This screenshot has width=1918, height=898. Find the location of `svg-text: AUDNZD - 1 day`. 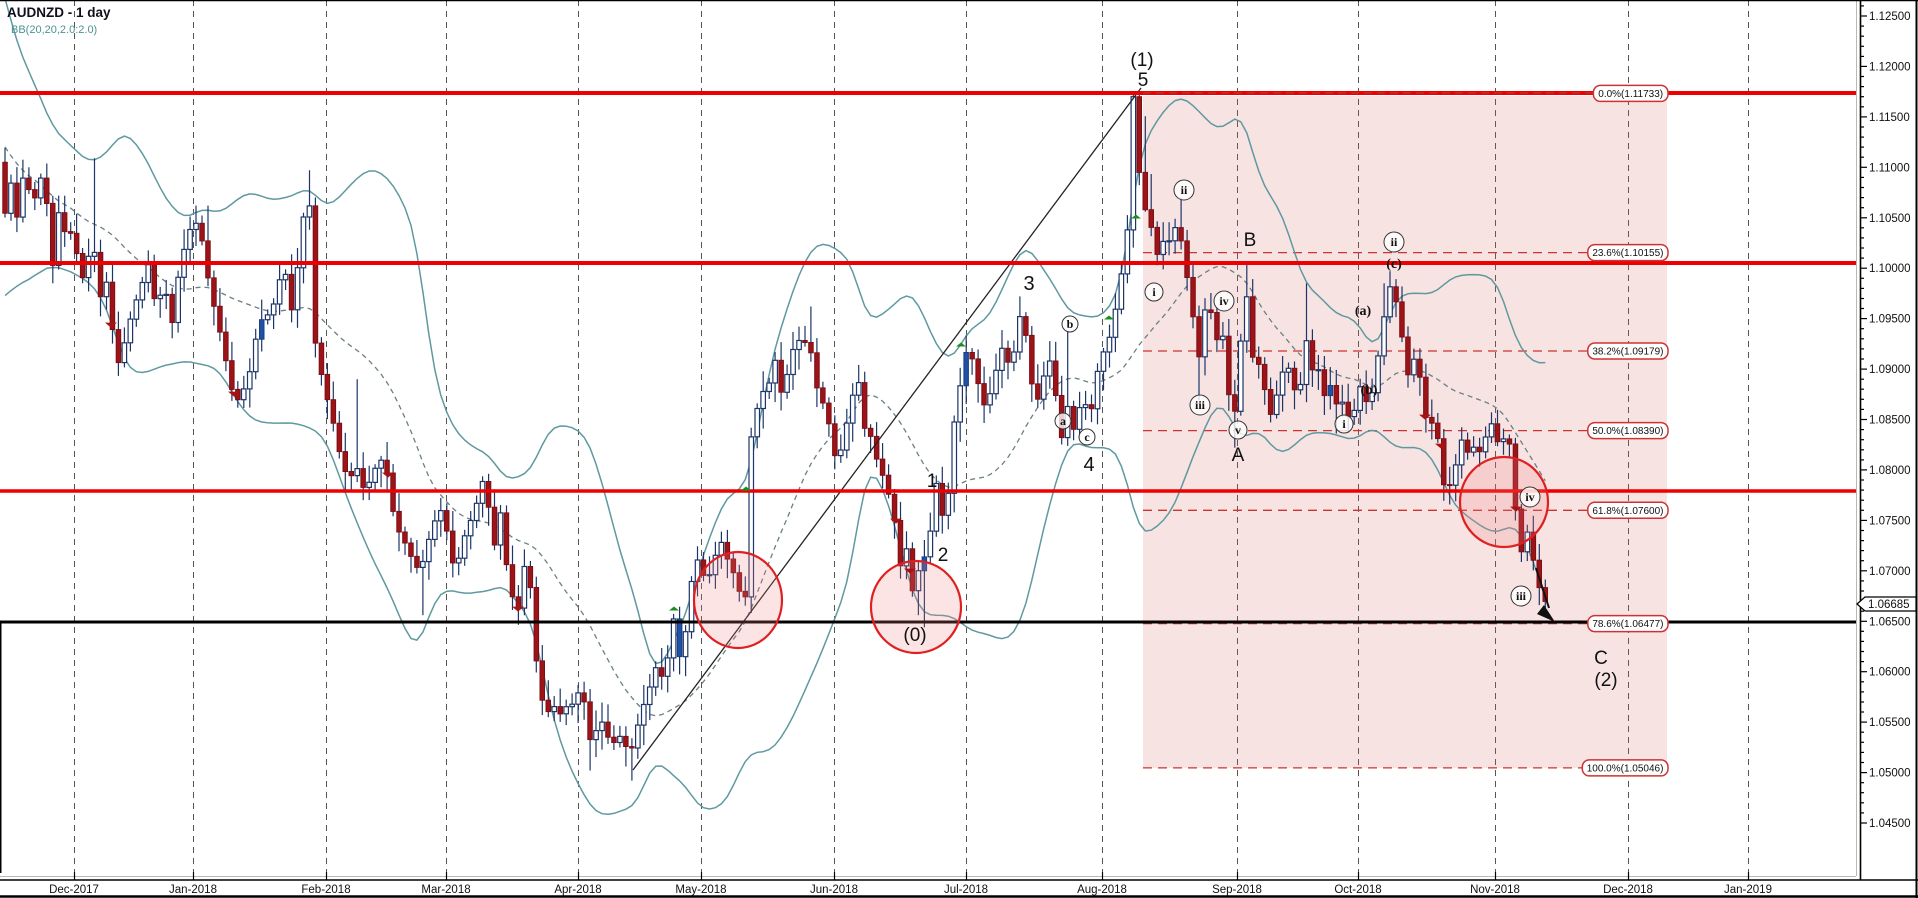

svg-text: AUDNZD - 1 day is located at coordinates (59, 12).